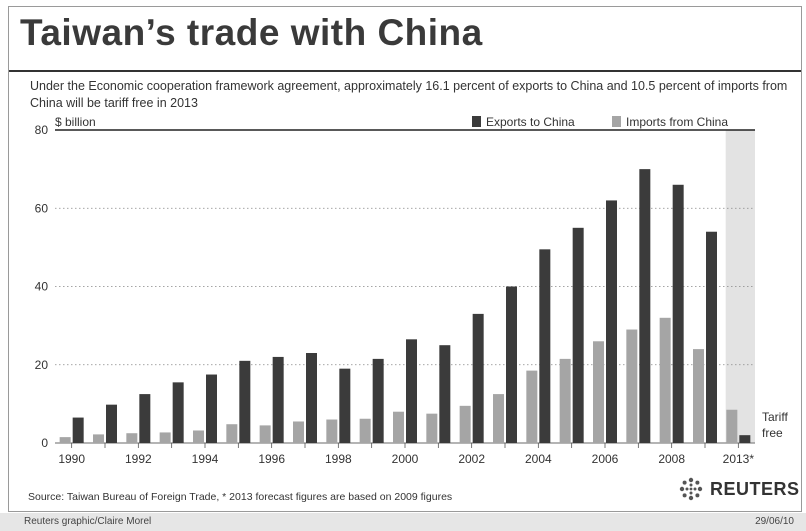 This screenshot has width=806, height=531. What do you see at coordinates (271, 459) in the screenshot?
I see `x-tick-label: 1996` at bounding box center [271, 459].